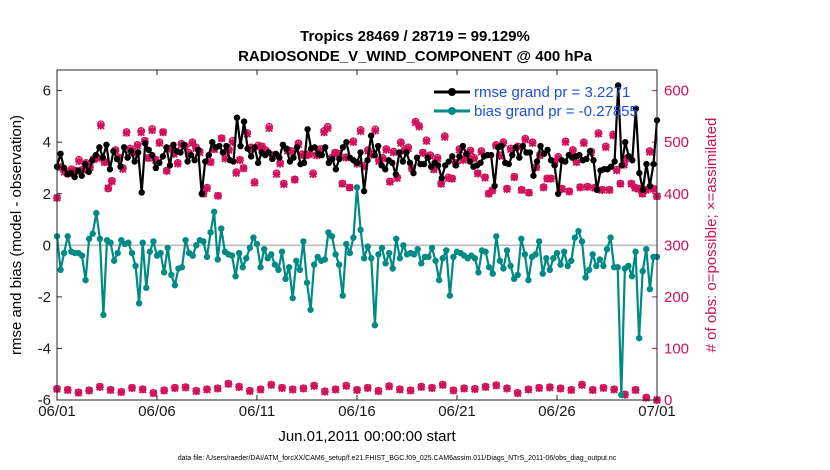  I want to click on chart-subtitle: RADIOSONDE_V_WIND_COMPONENT @ 400 hPa, so click(415, 56).